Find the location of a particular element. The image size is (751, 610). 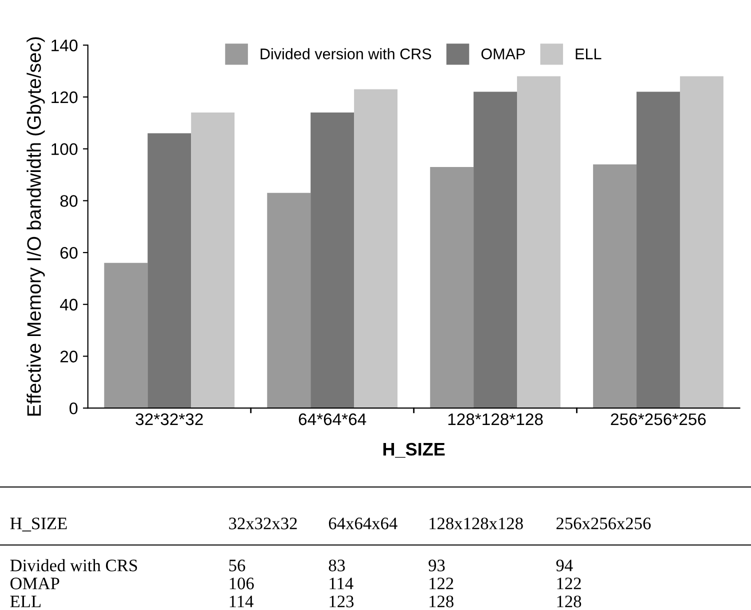

y-tick-label: 40 is located at coordinates (69, 304).